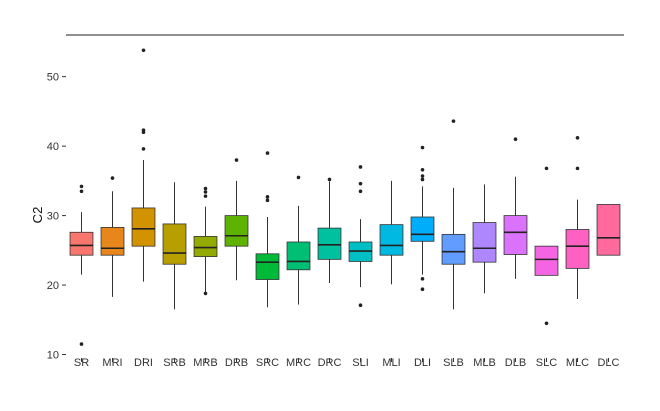 The height and width of the screenshot is (411, 660). What do you see at coordinates (267, 363) in the screenshot?
I see `x-tick-label: SRC` at bounding box center [267, 363].